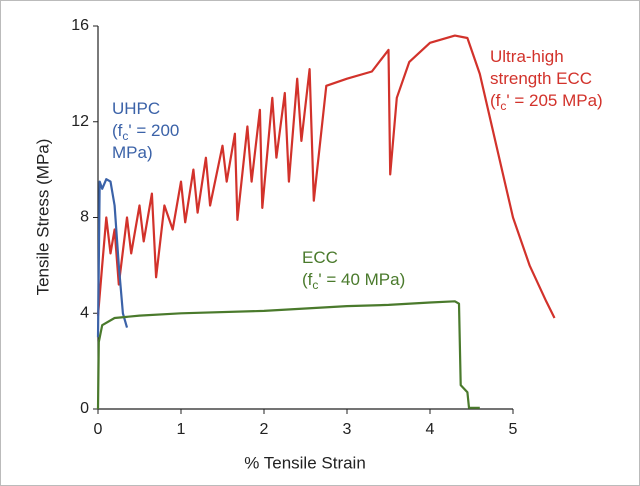  What do you see at coordinates (554, 100) in the screenshot?
I see `annotation-text: ' = 205 MPa)` at bounding box center [554, 100].